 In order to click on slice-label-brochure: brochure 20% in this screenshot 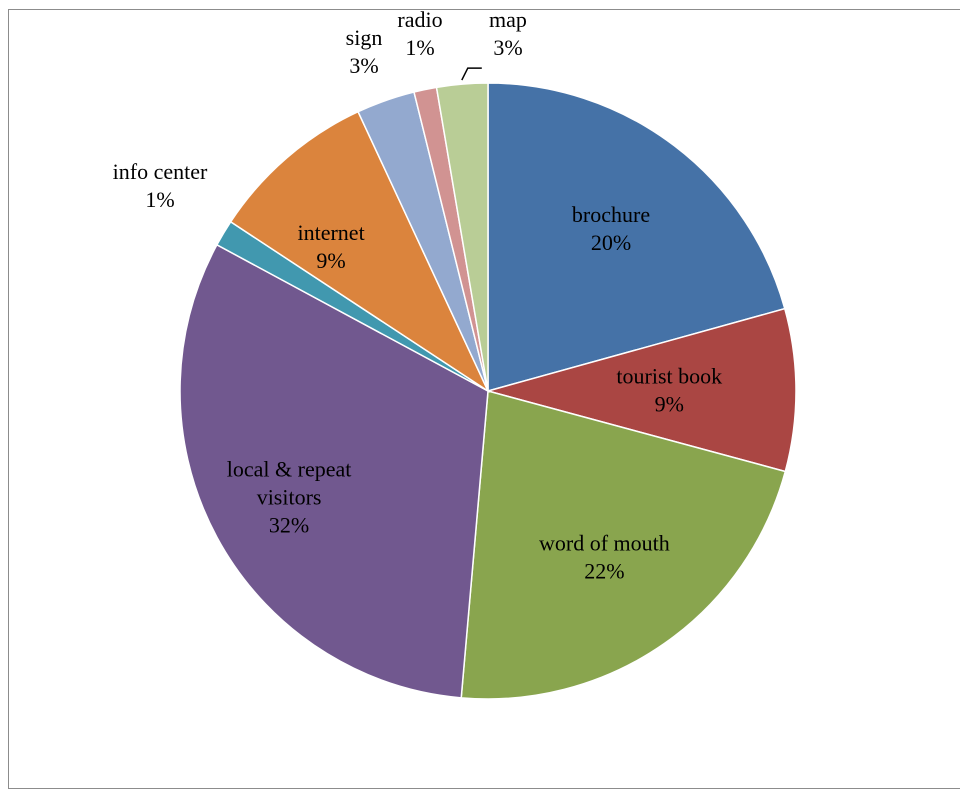, I will do `click(611, 228)`.